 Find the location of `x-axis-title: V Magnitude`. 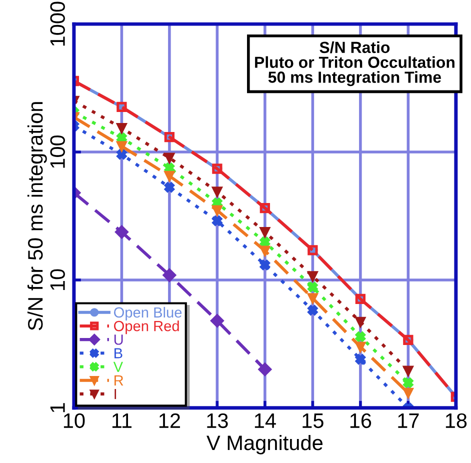

x-axis-title: V Magnitude is located at coordinates (264, 444).